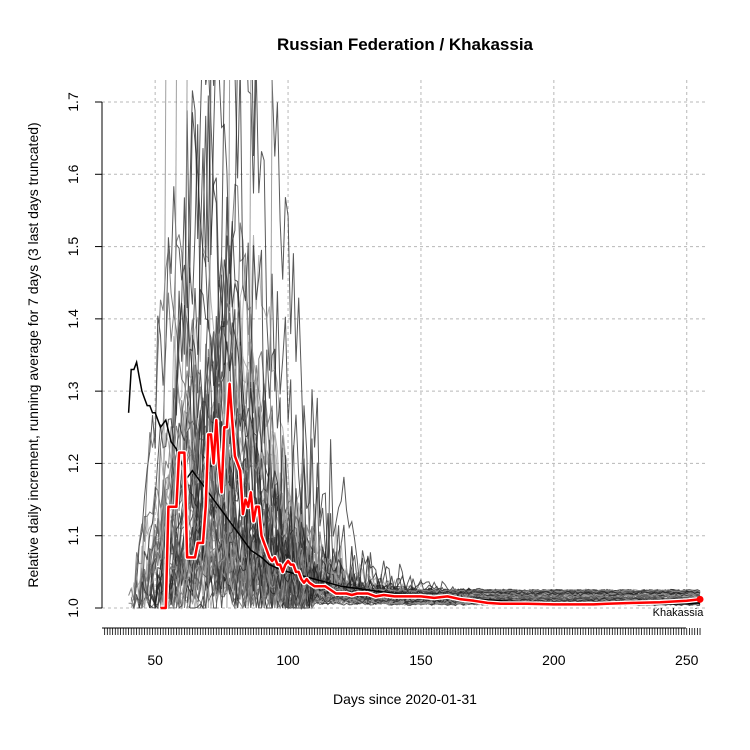 This screenshot has width=750, height=750. I want to click on y-tick-label: 1.6, so click(73, 174).